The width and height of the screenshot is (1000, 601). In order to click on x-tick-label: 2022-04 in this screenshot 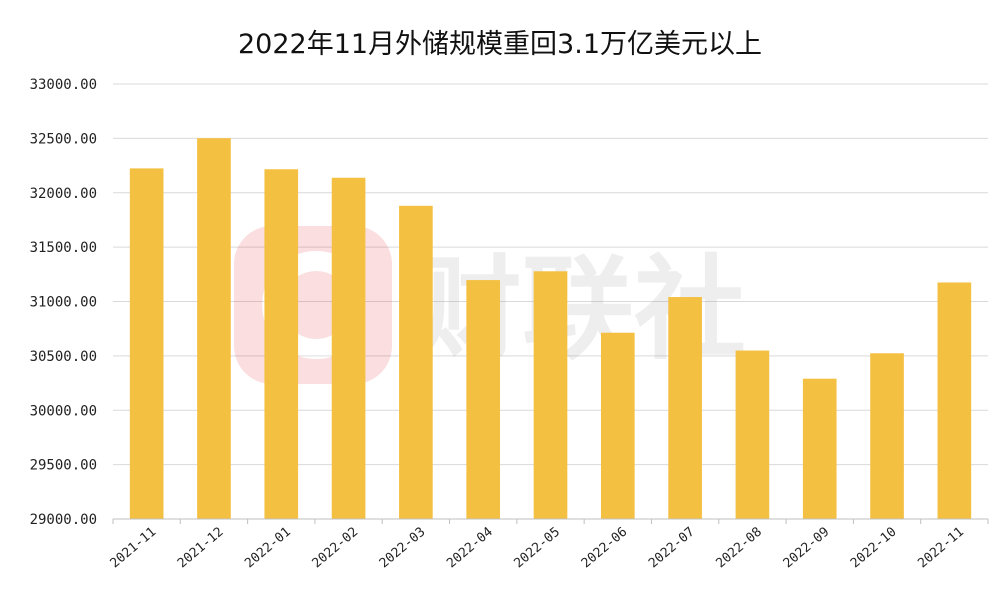, I will do `click(470, 547)`.